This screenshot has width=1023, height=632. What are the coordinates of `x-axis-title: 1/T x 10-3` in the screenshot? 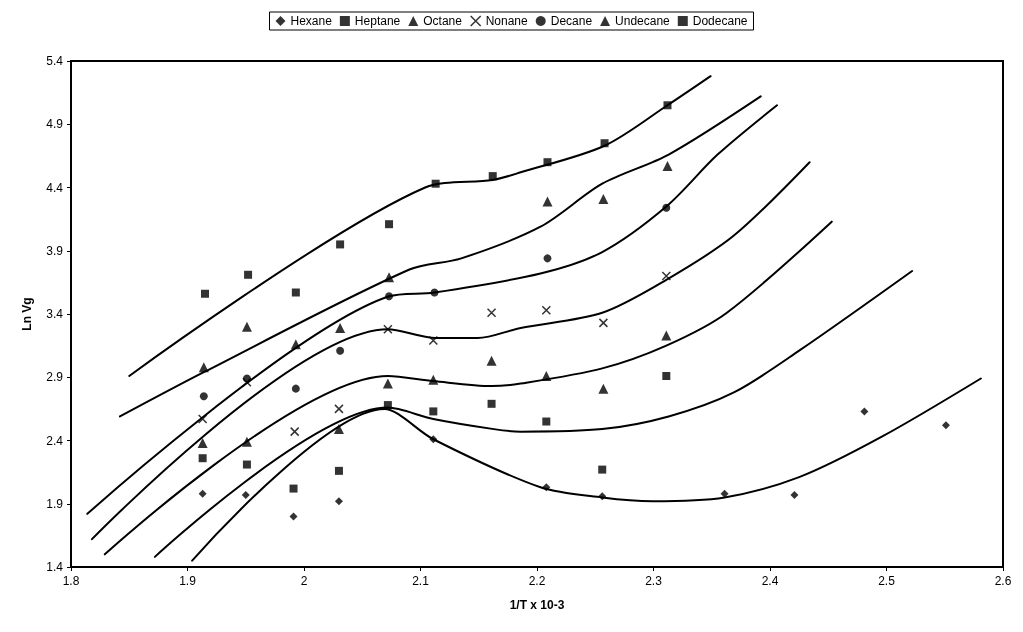 It's located at (537, 605).